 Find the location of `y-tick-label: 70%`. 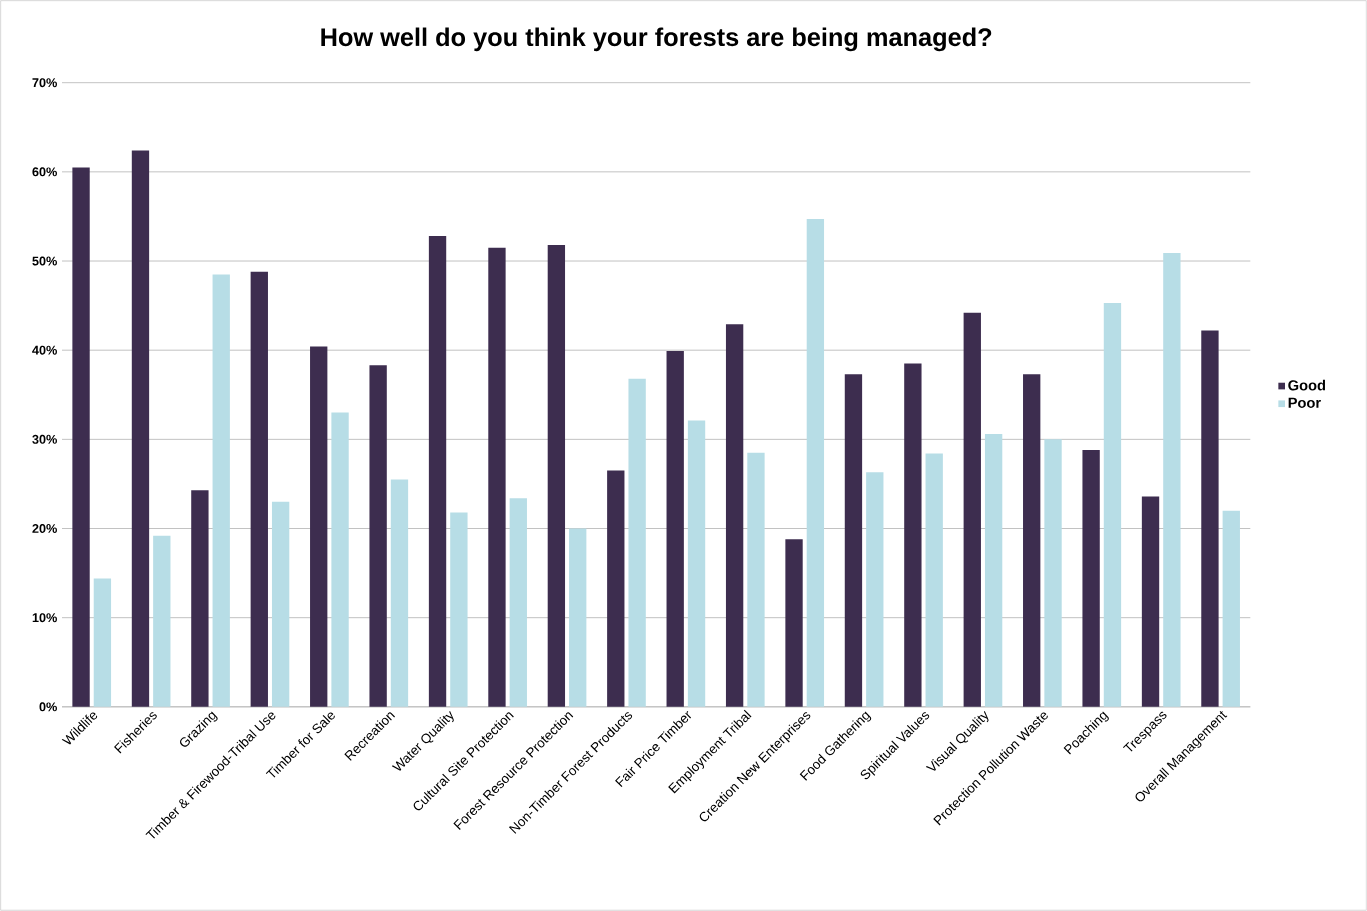

y-tick-label: 70% is located at coordinates (44, 83).